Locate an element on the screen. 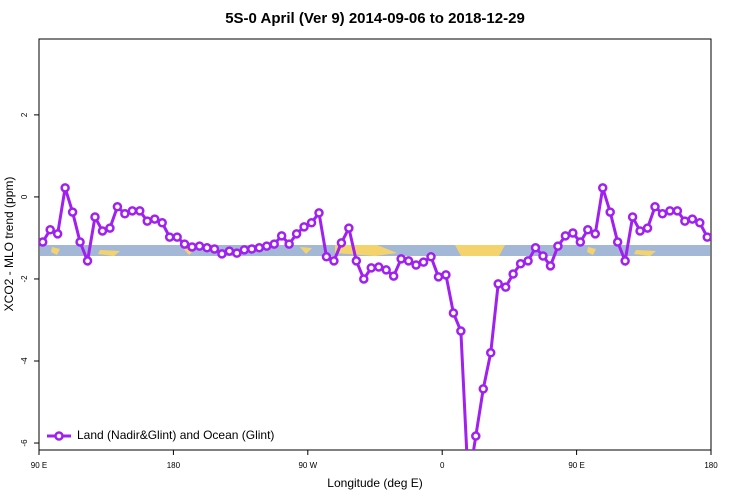  x-tick-label: 0 is located at coordinates (442, 465).